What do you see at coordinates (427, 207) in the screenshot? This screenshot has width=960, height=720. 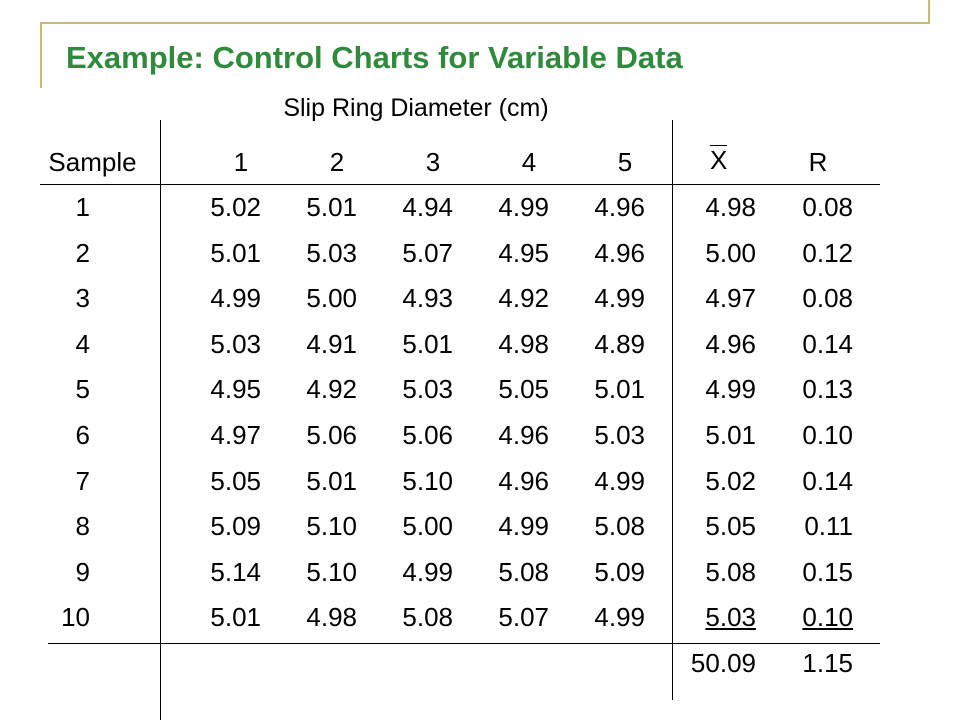 I see `table-cell: 4.94` at bounding box center [427, 207].